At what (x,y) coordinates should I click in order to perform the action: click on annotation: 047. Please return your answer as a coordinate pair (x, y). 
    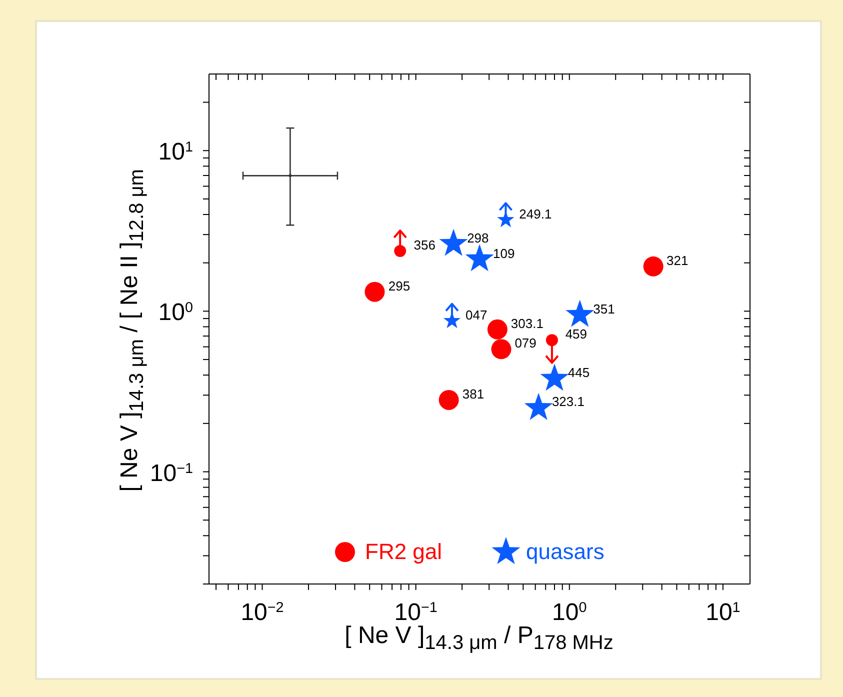
    Looking at the image, I should click on (477, 314).